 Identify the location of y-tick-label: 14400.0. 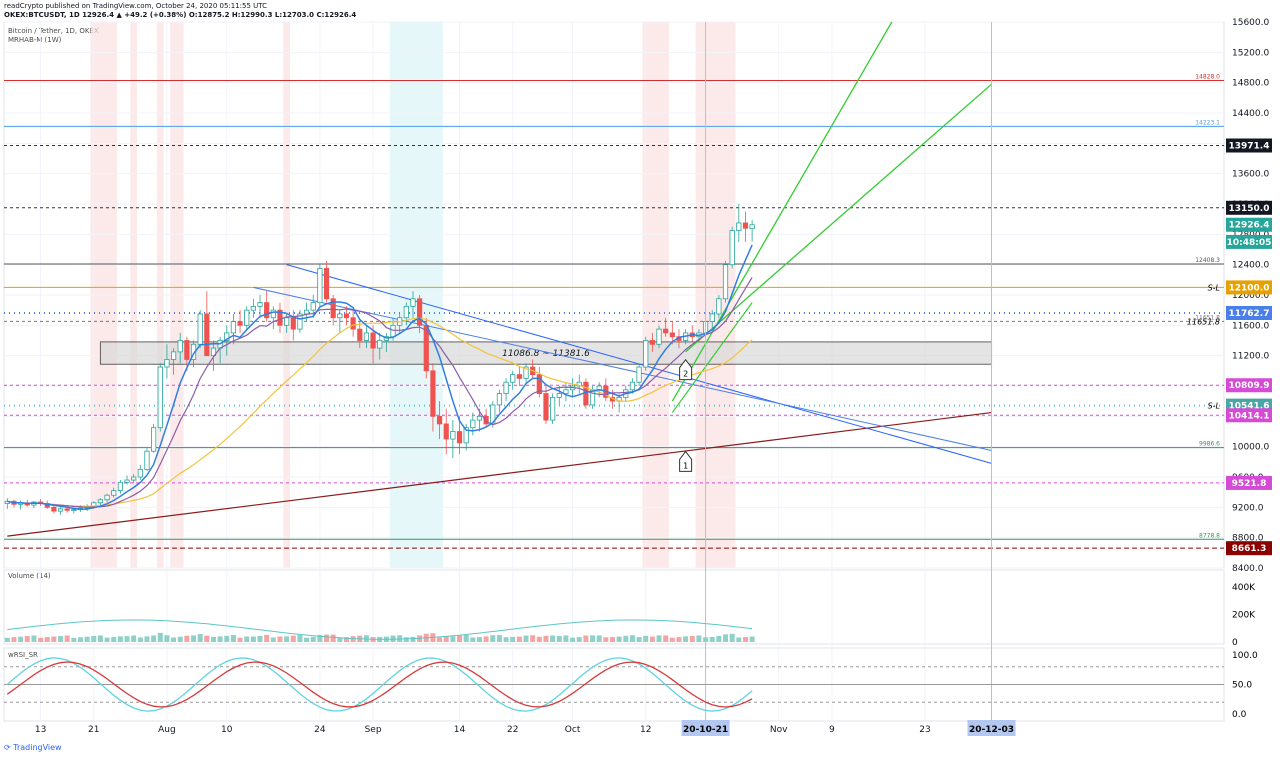
(1250, 114).